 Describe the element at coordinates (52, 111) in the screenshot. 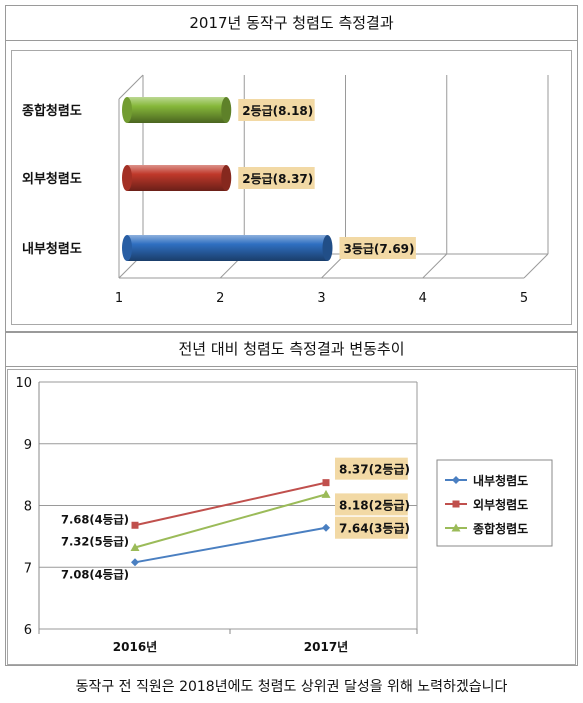

I see `category-label: 종합청렴도` at that location.